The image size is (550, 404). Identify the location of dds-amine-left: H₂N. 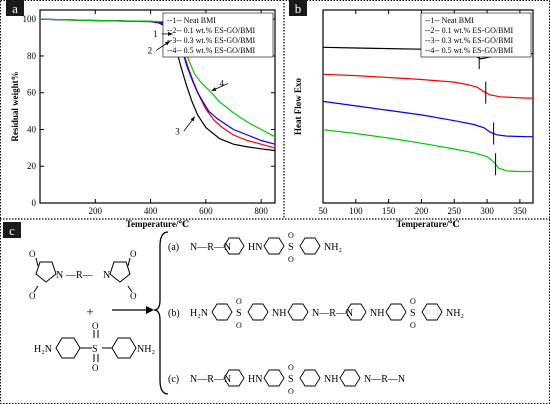
(43, 349).